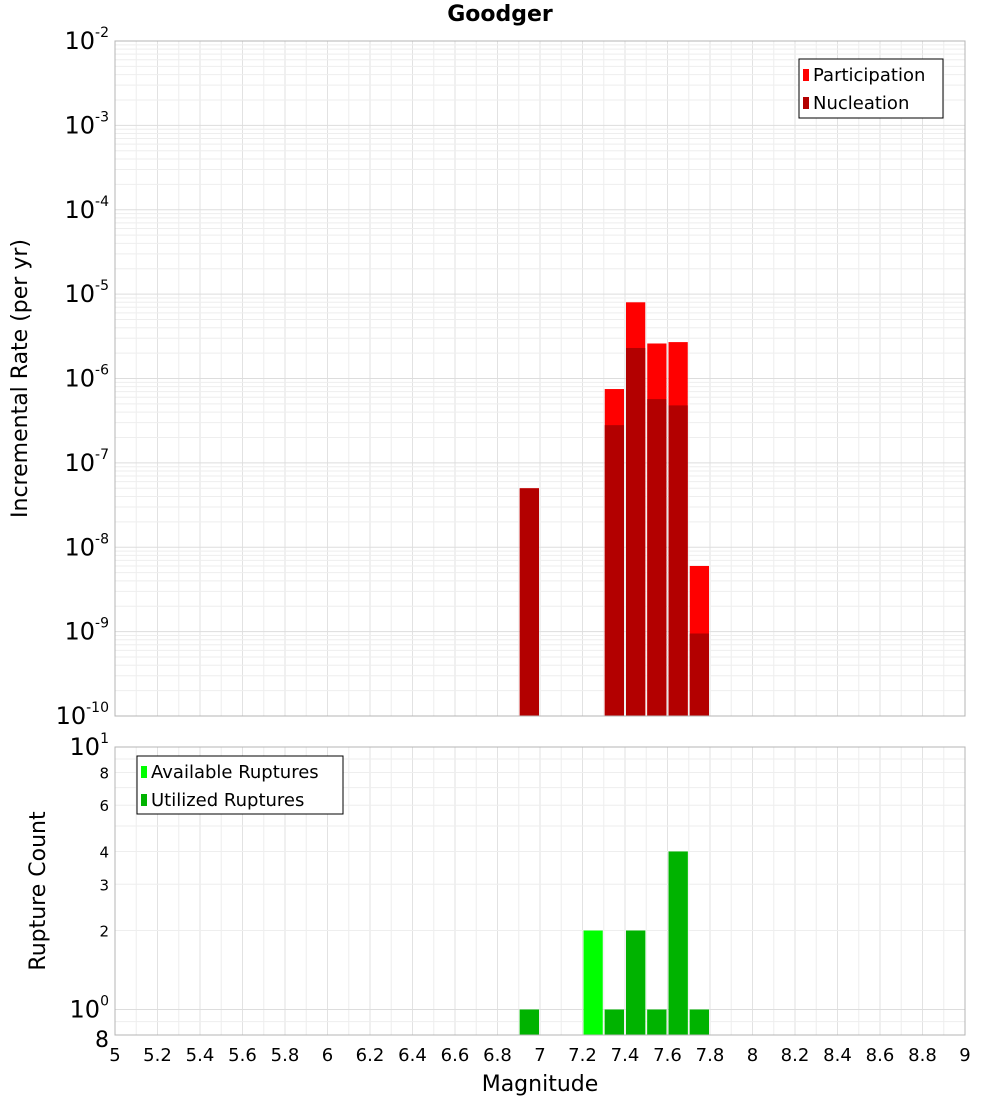 The height and width of the screenshot is (1100, 1000). What do you see at coordinates (86, 546) in the screenshot?
I see `rate-y-tick-6: 10⁻⁸` at bounding box center [86, 546].